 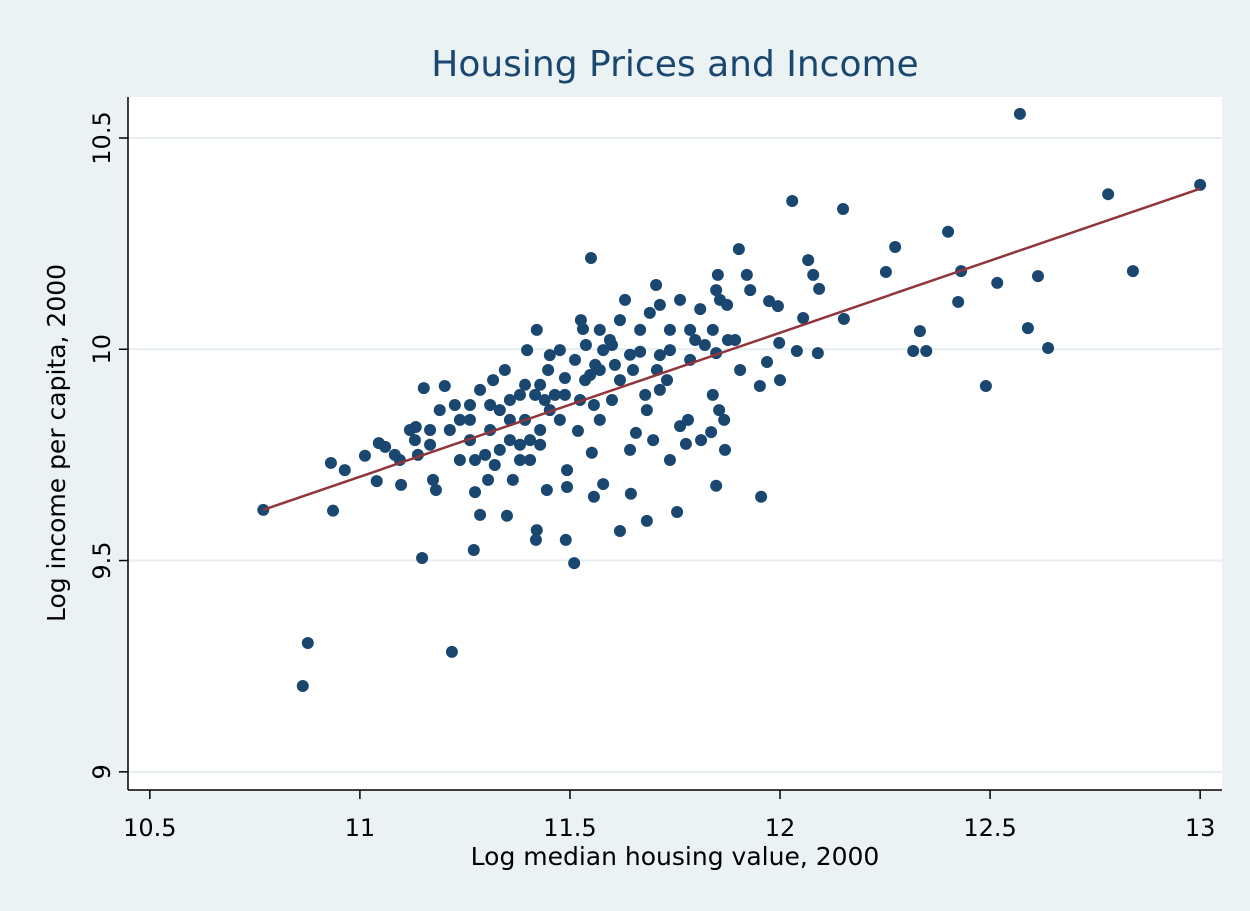 I want to click on x-tick-label: 11, so click(x=360, y=828).